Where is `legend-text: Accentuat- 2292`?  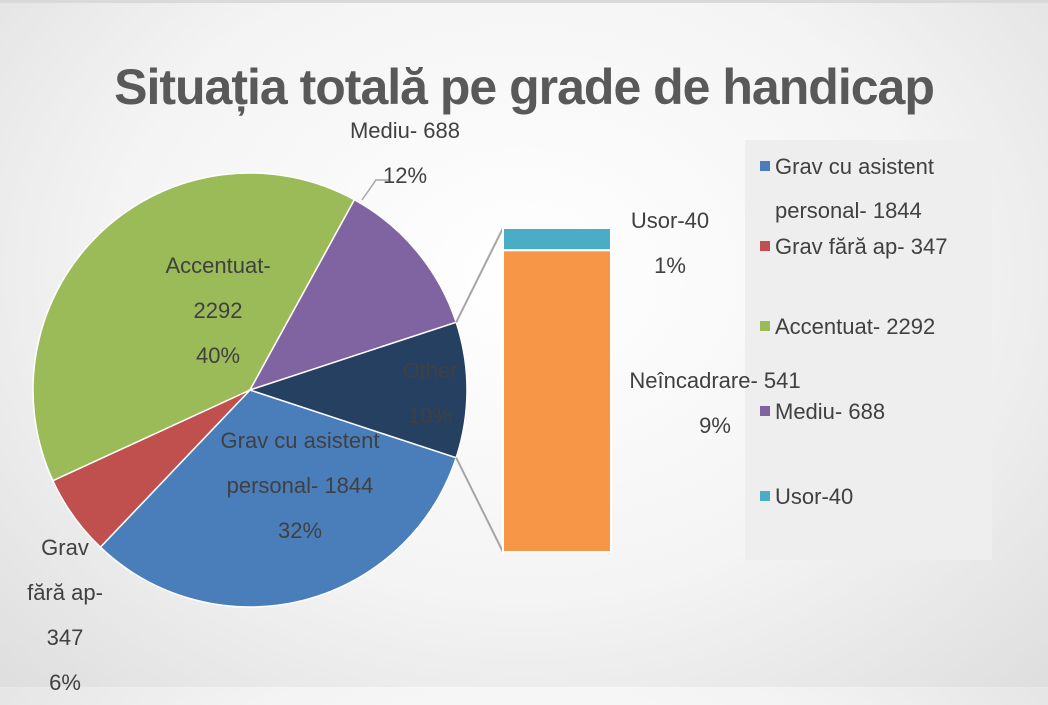 legend-text: Accentuat- 2292 is located at coordinates (855, 326).